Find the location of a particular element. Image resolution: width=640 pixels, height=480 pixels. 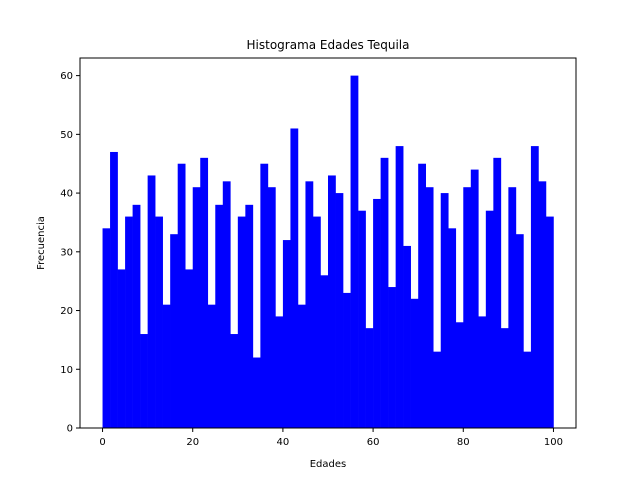

chart-title: Histograma Edades Tequila is located at coordinates (328, 45).